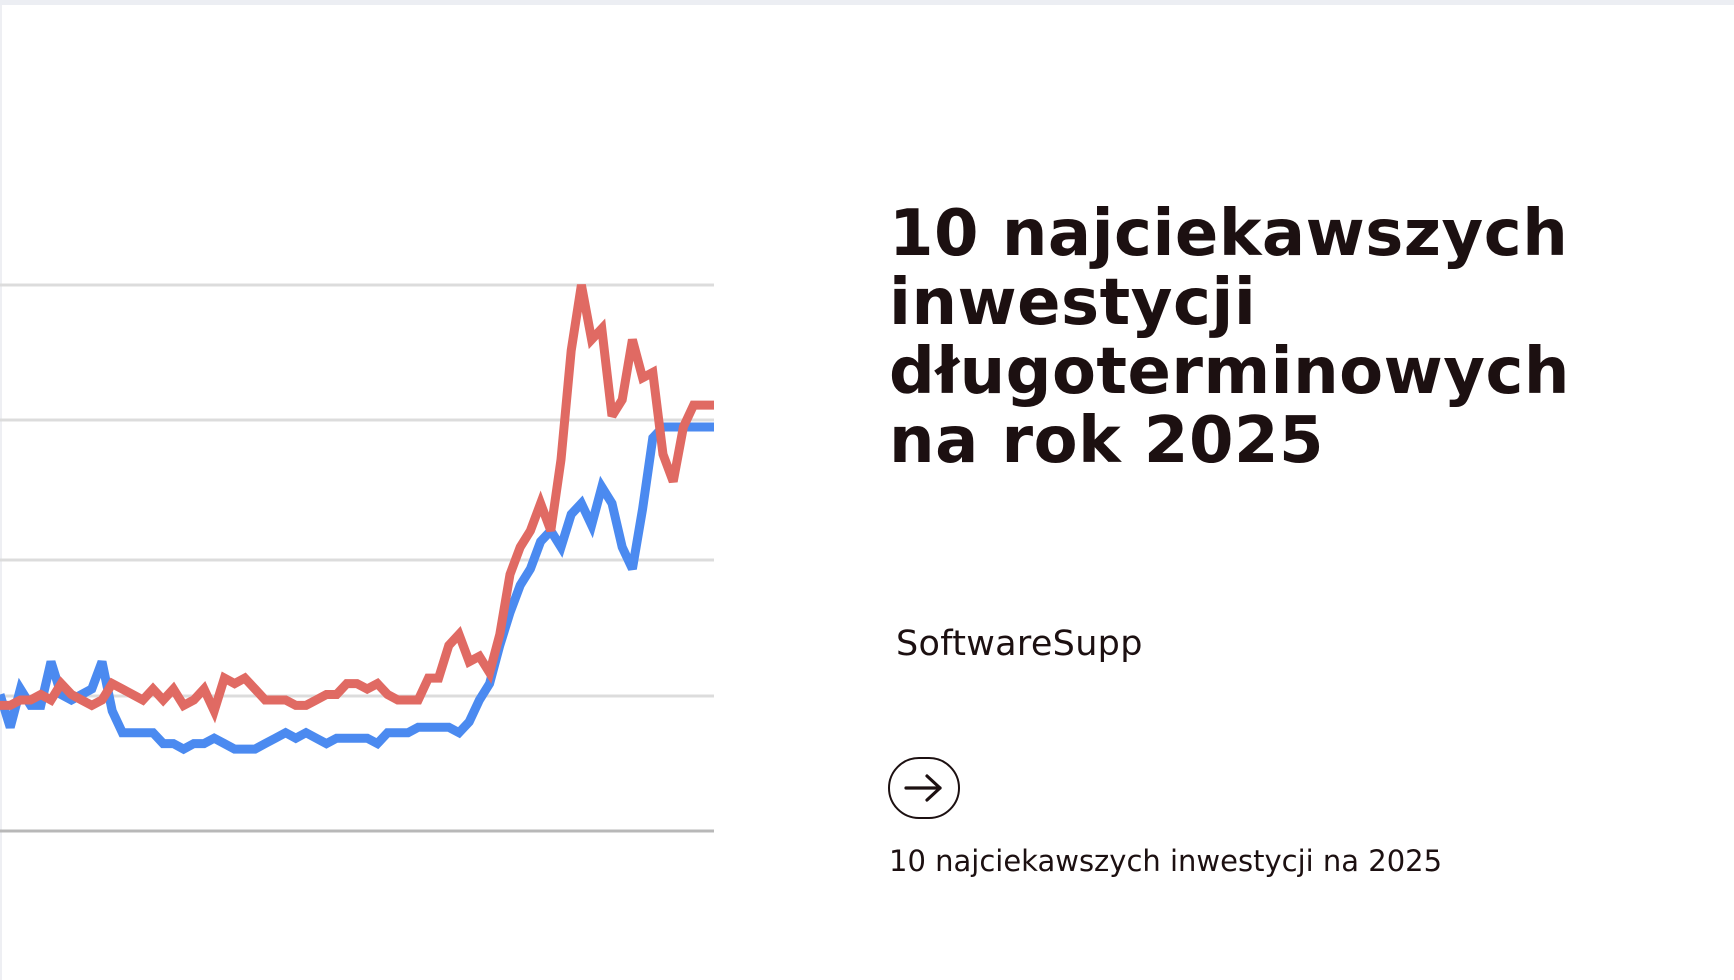 Image resolution: width=1734 pixels, height=980 pixels. What do you see at coordinates (1229, 372) in the screenshot?
I see `title-line: długoterminowych` at bounding box center [1229, 372].